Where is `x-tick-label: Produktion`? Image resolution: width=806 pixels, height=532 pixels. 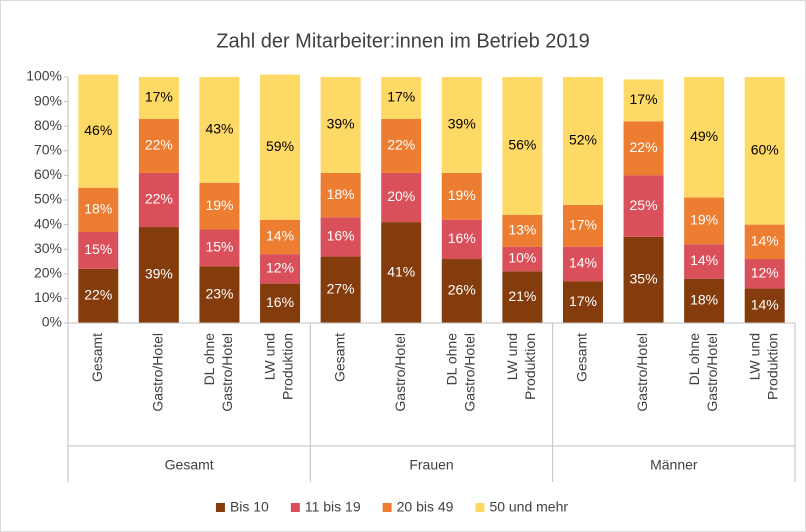 x-tick-label: Produktion is located at coordinates (530, 366).